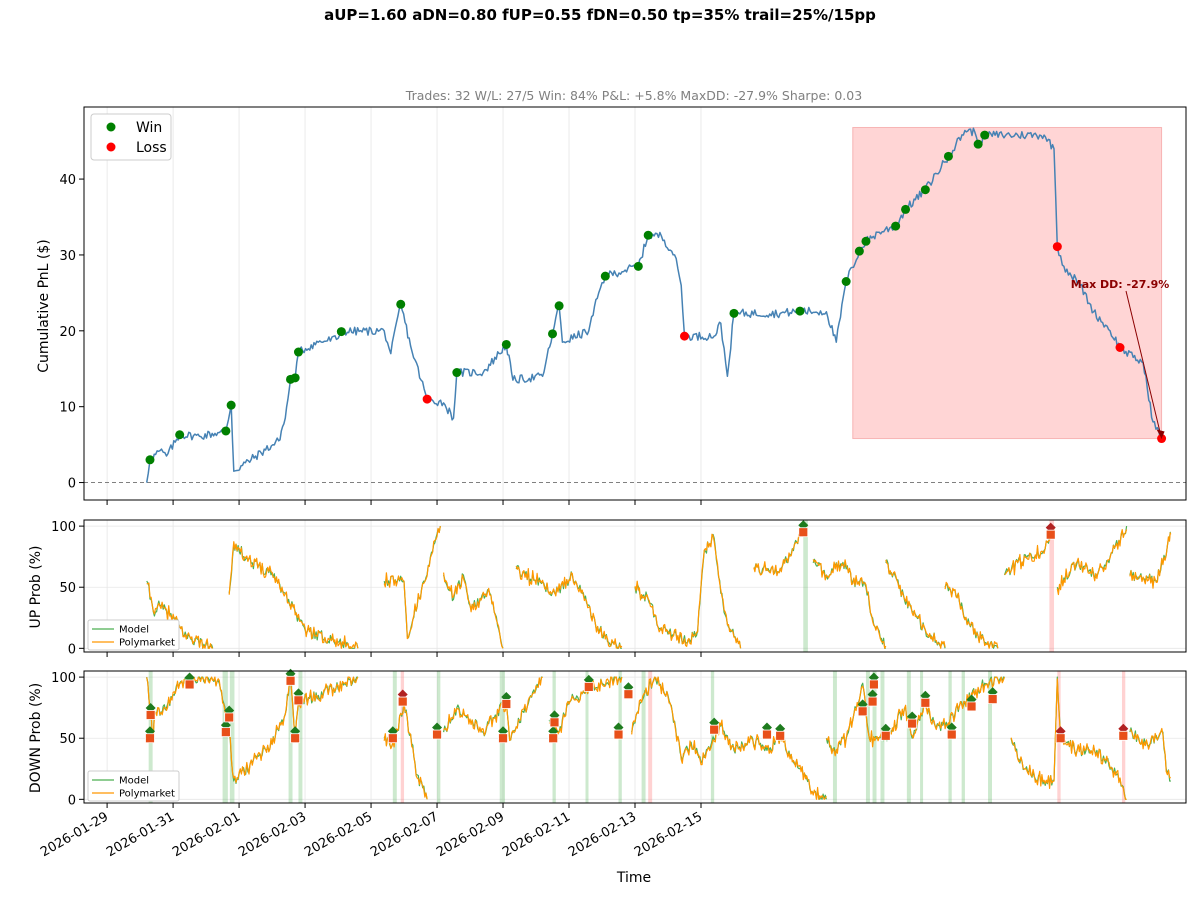  I want to click on x-tick-label: 2026-02-07, so click(404, 834).